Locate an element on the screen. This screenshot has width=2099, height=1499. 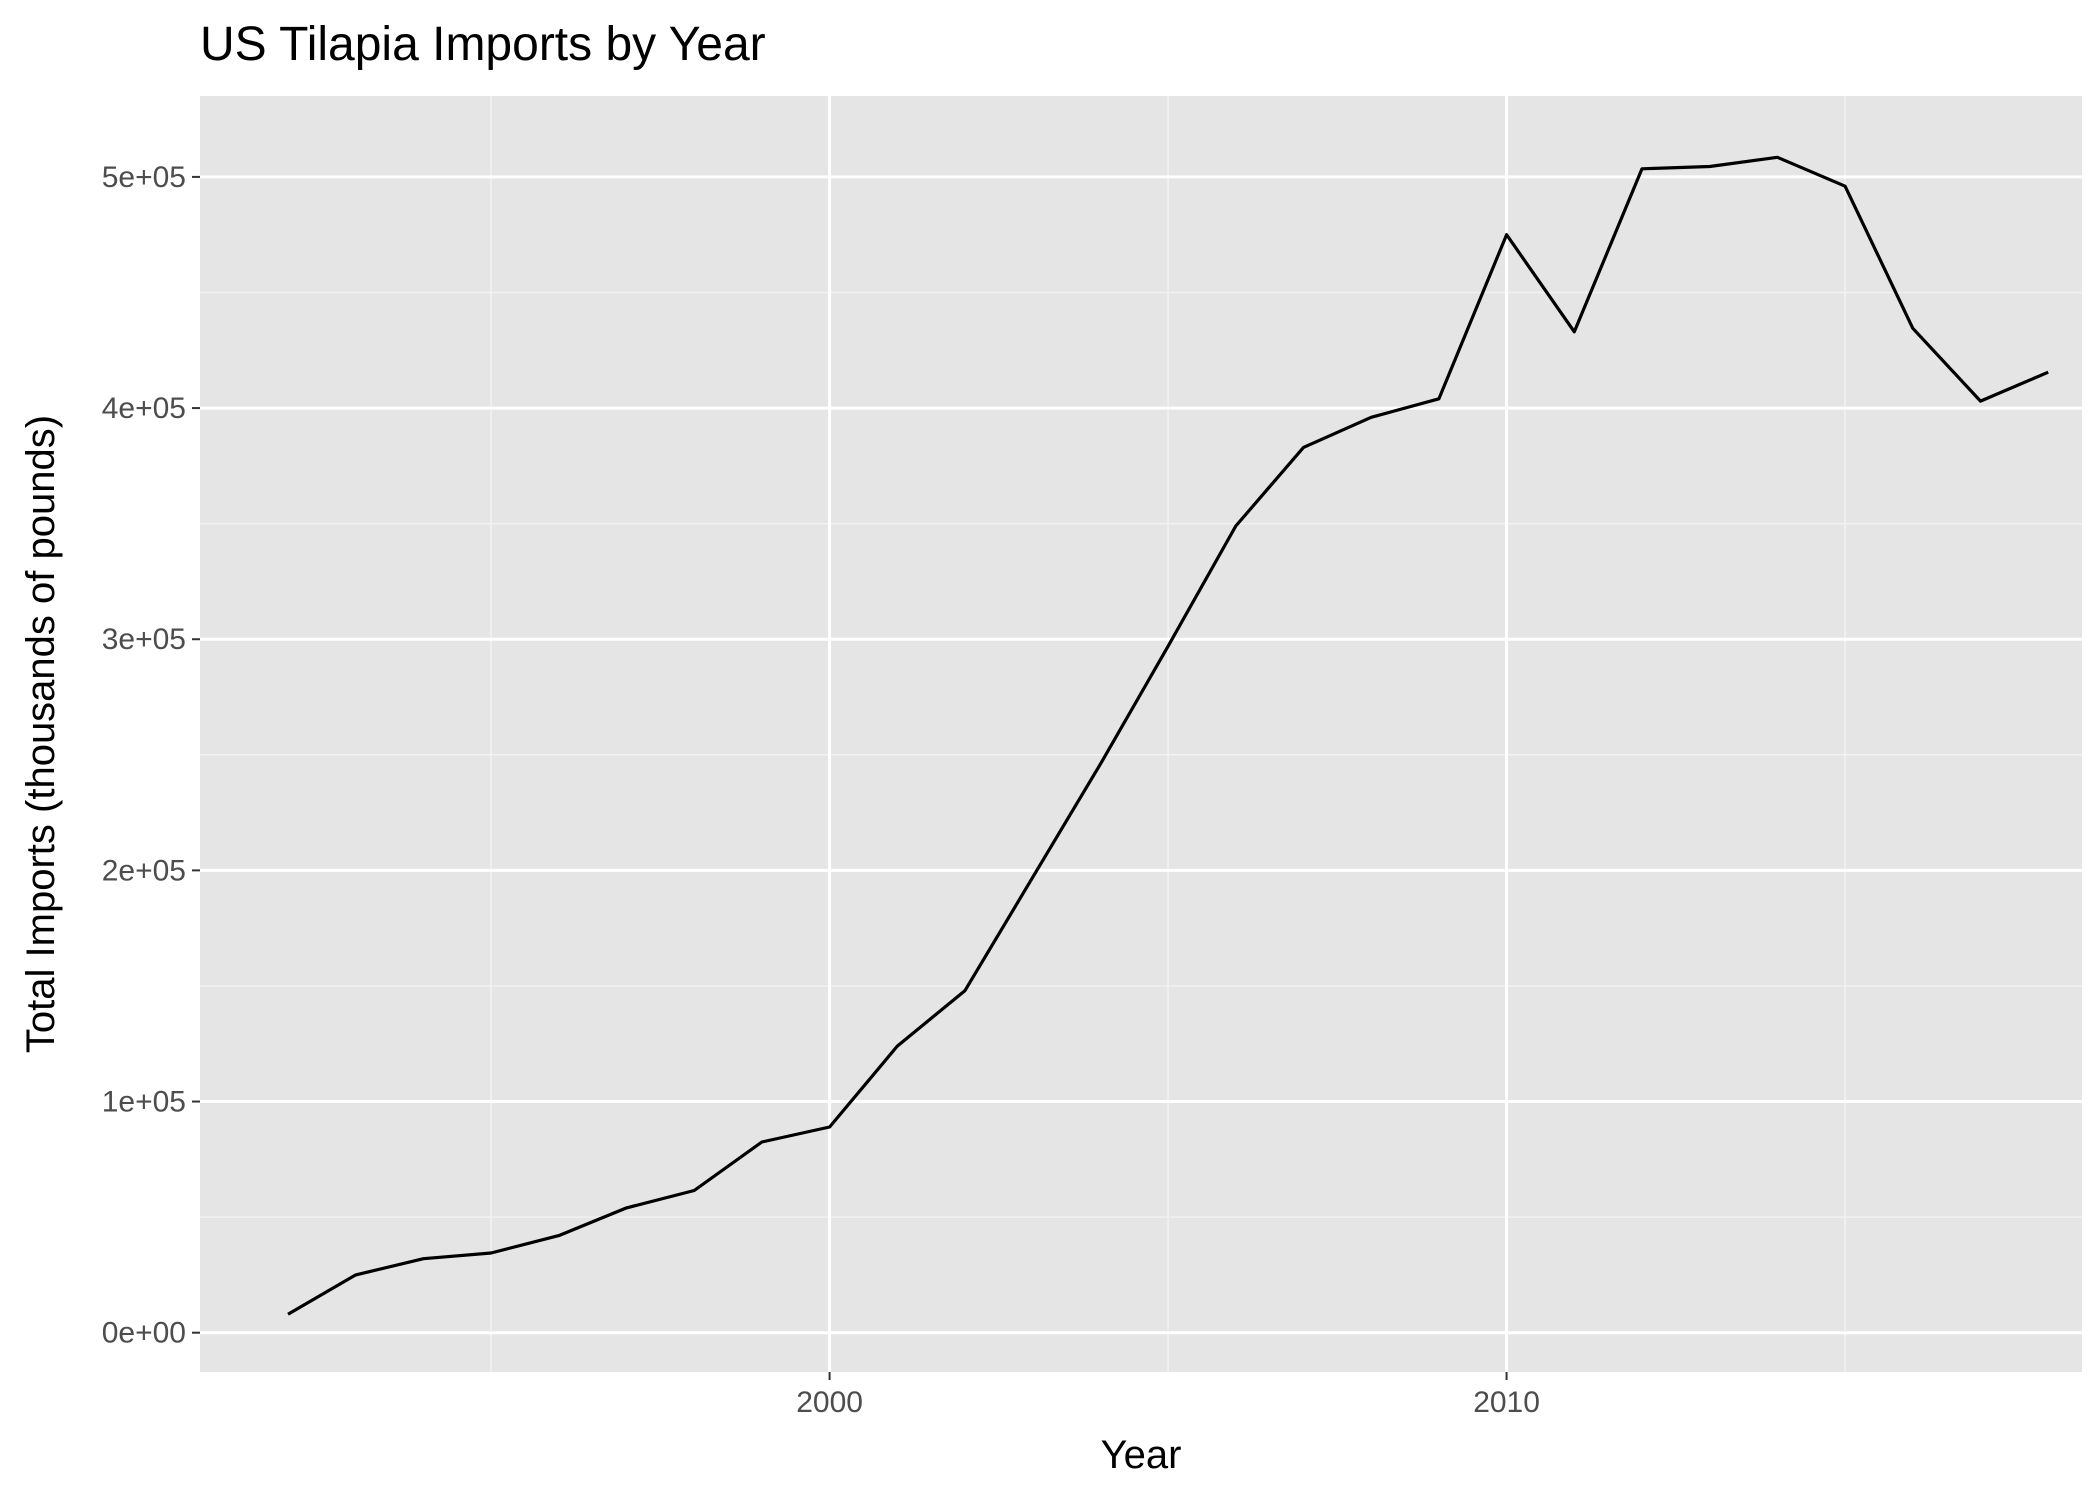
y-axis: 0e+00 1e+05 2e+05 3e+05 4e+05 5e+05 is located at coordinates (151, 755).